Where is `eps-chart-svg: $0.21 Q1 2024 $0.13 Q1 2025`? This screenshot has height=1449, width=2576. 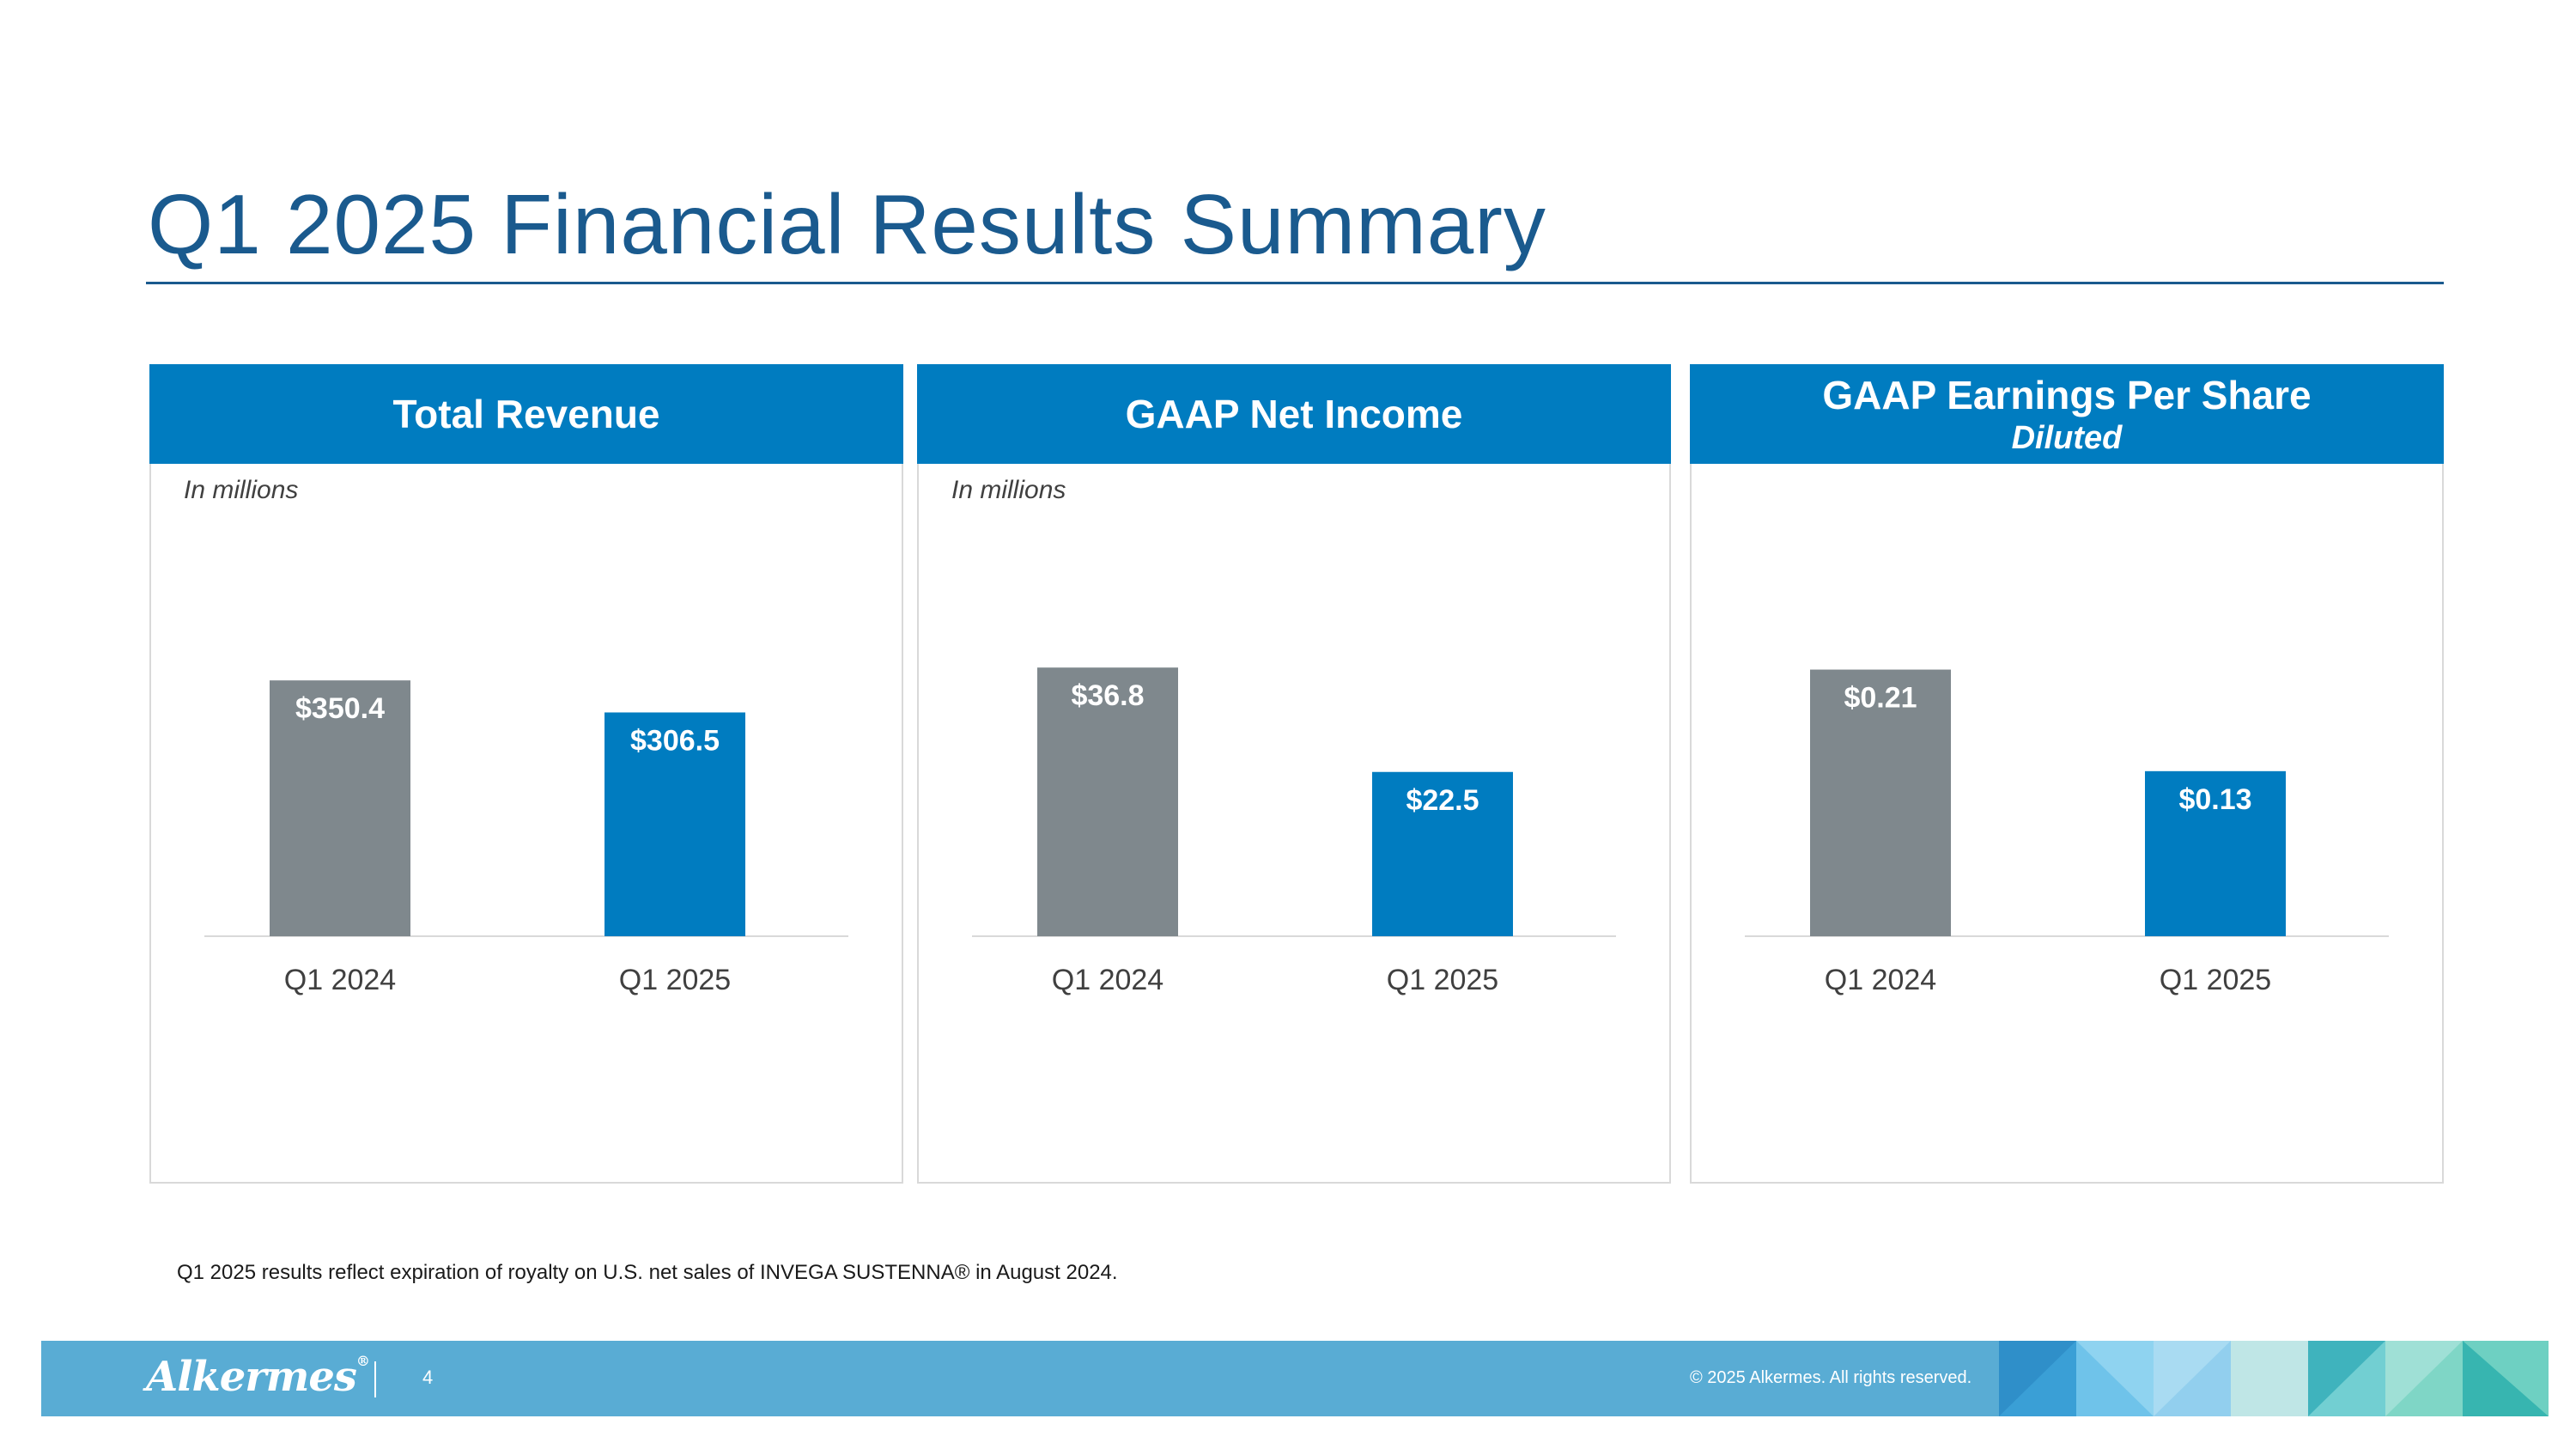 eps-chart-svg: $0.21 Q1 2024 $0.13 Q1 2025 is located at coordinates (2067, 832).